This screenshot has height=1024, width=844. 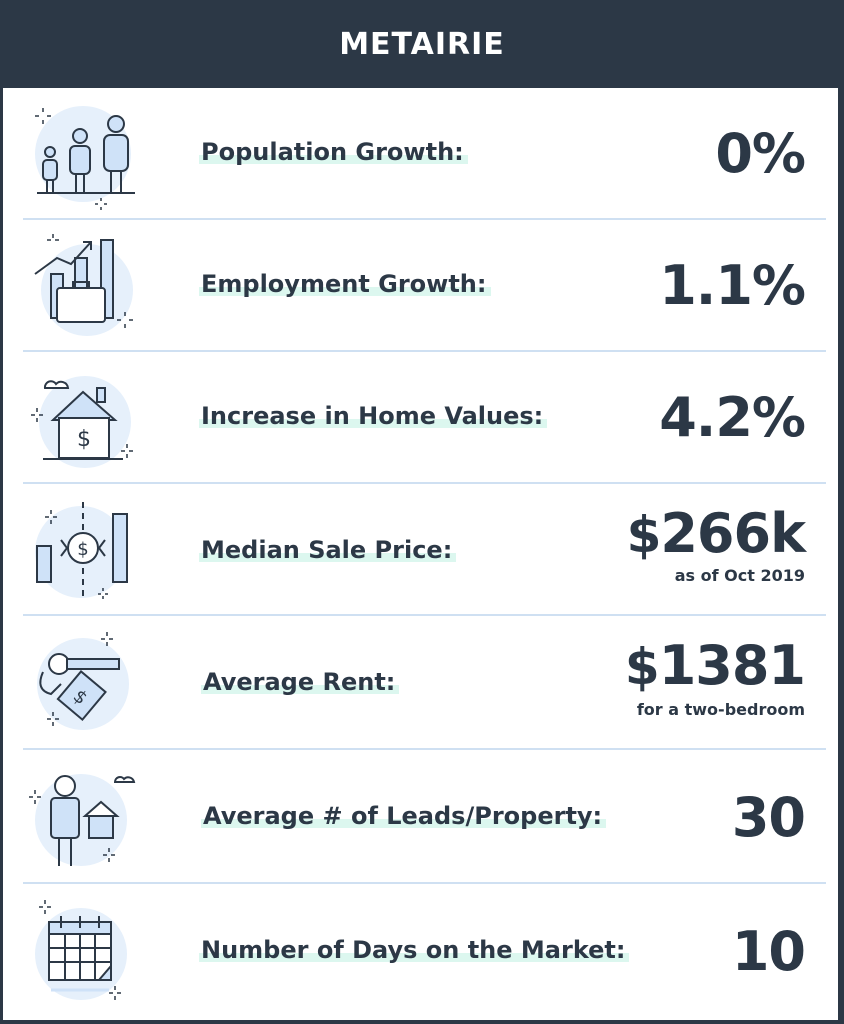 What do you see at coordinates (333, 152) in the screenshot?
I see `stat-label: Population Growth:` at bounding box center [333, 152].